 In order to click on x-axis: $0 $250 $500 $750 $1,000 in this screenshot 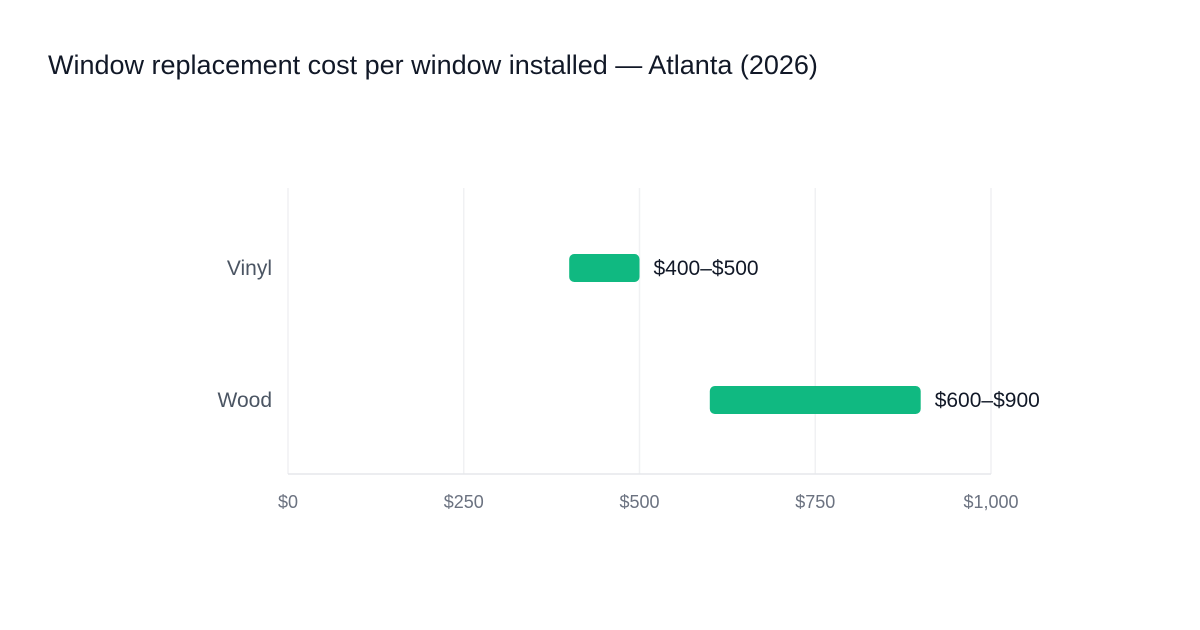, I will do `click(648, 492)`.